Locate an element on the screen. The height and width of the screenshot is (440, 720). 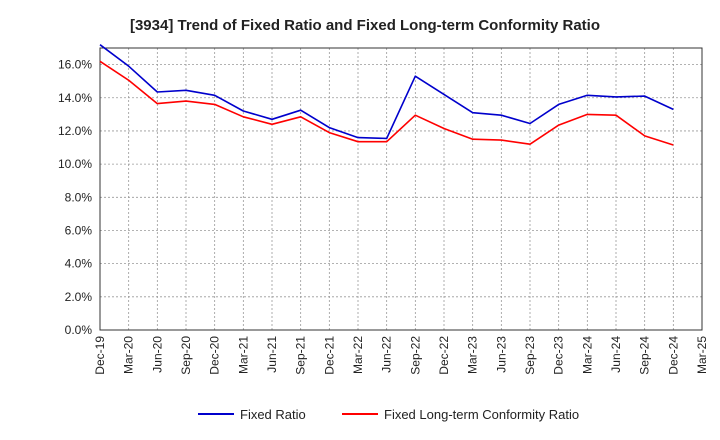
y-tick-label: 8.0% is located at coordinates (79, 197).